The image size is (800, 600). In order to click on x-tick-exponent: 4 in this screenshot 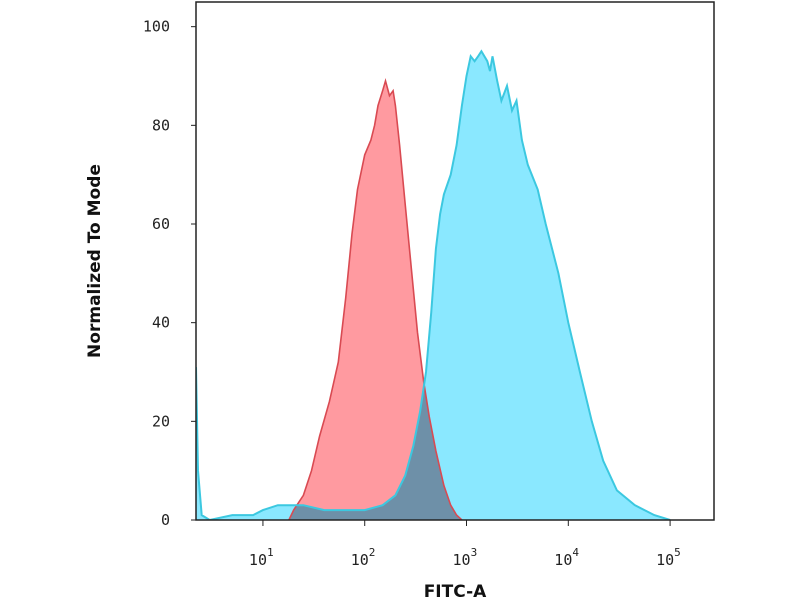, I will do `click(575, 552)`.